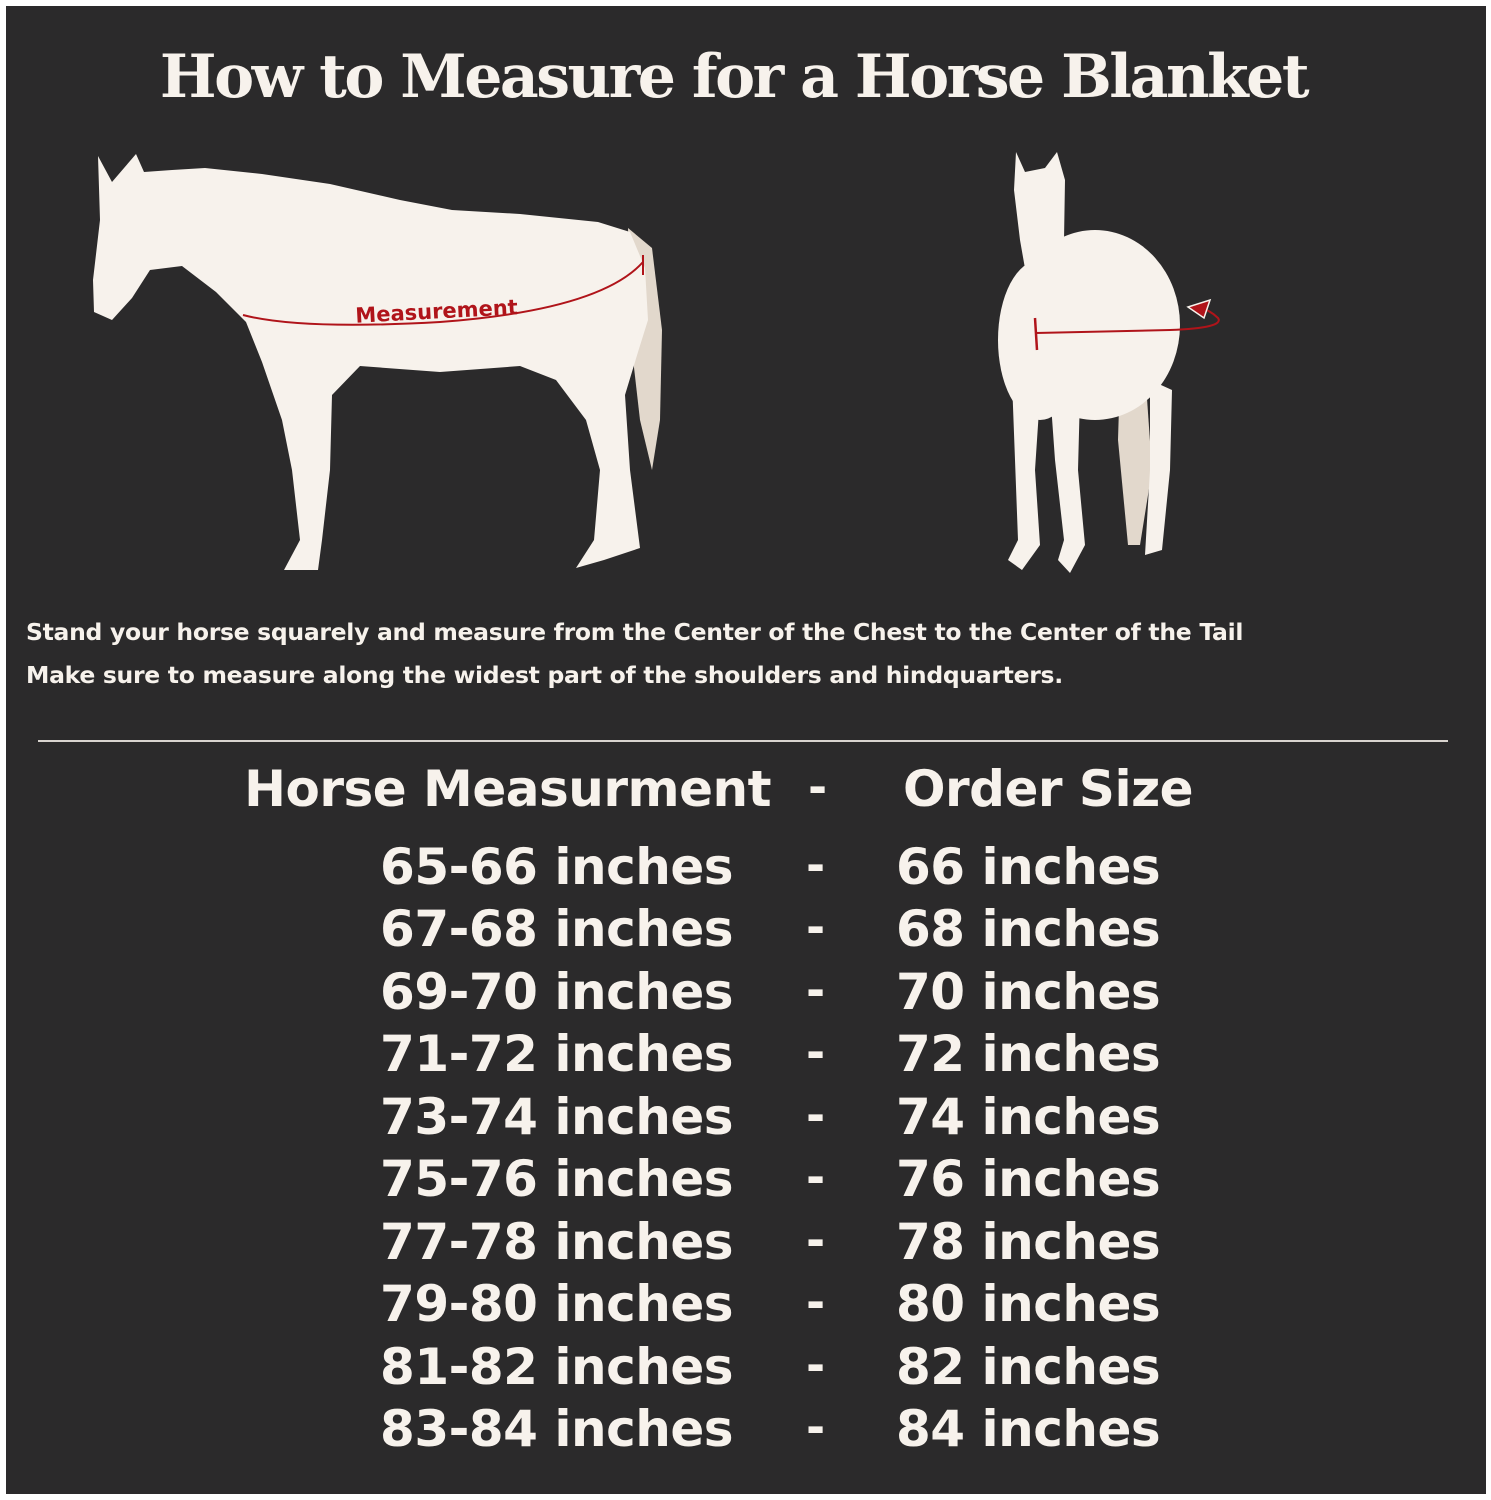 The height and width of the screenshot is (1500, 1491). What do you see at coordinates (507, 789) in the screenshot?
I see `header-measurement: Horse Measurment` at bounding box center [507, 789].